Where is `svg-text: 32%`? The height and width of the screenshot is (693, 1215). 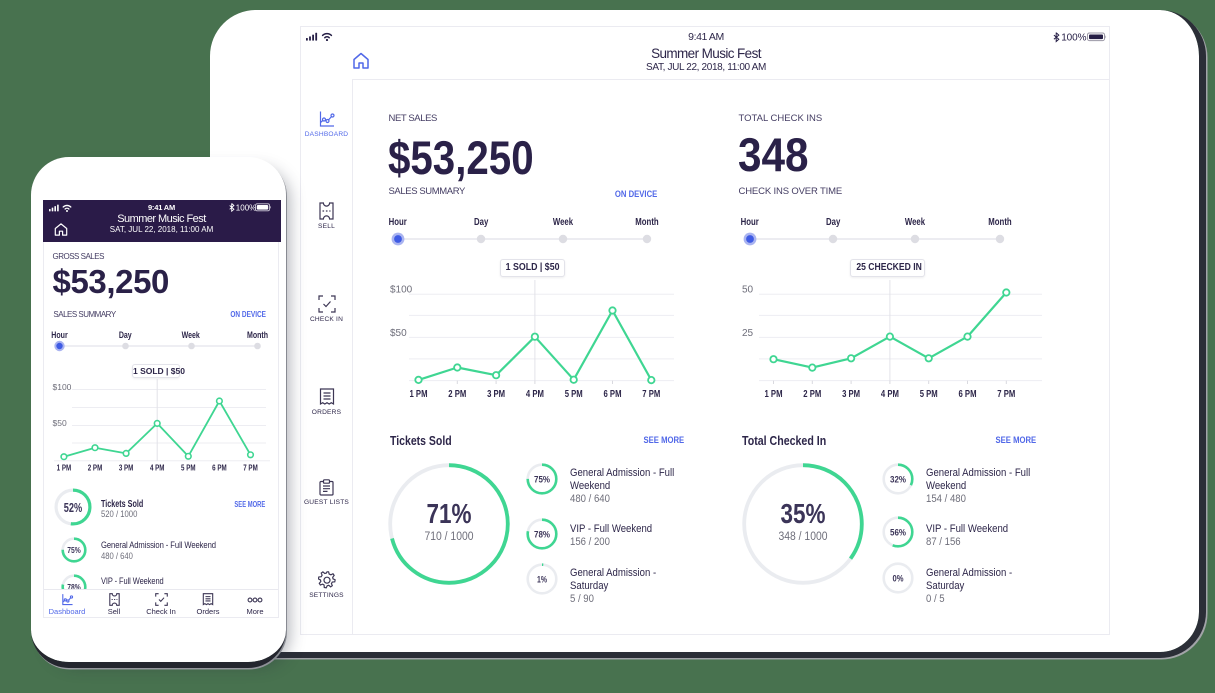 svg-text: 32% is located at coordinates (898, 479).